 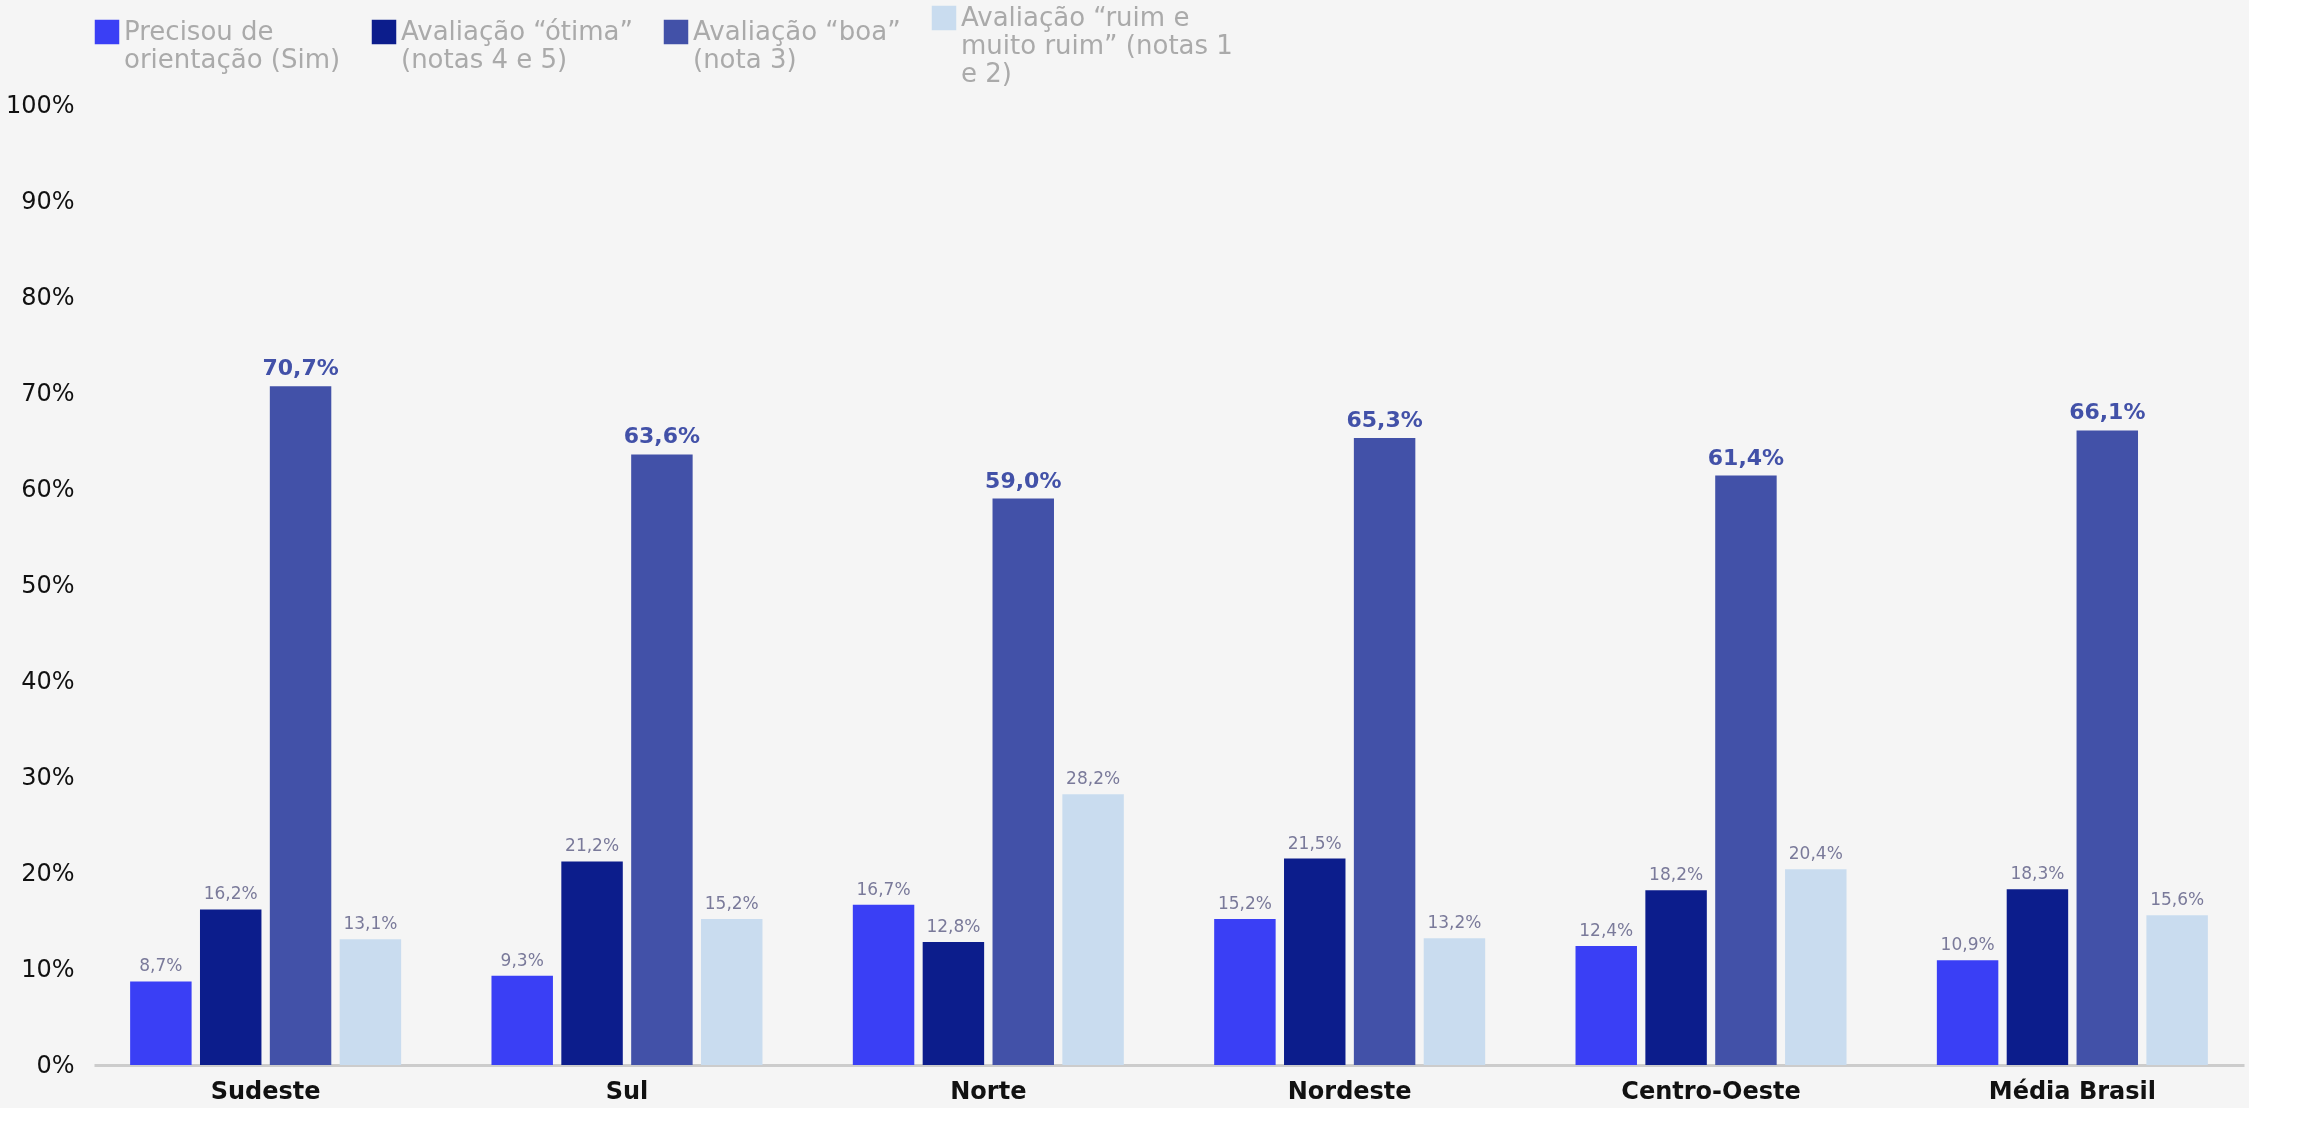 What do you see at coordinates (1454, 922) in the screenshot?
I see `data-label: 13,2%` at bounding box center [1454, 922].